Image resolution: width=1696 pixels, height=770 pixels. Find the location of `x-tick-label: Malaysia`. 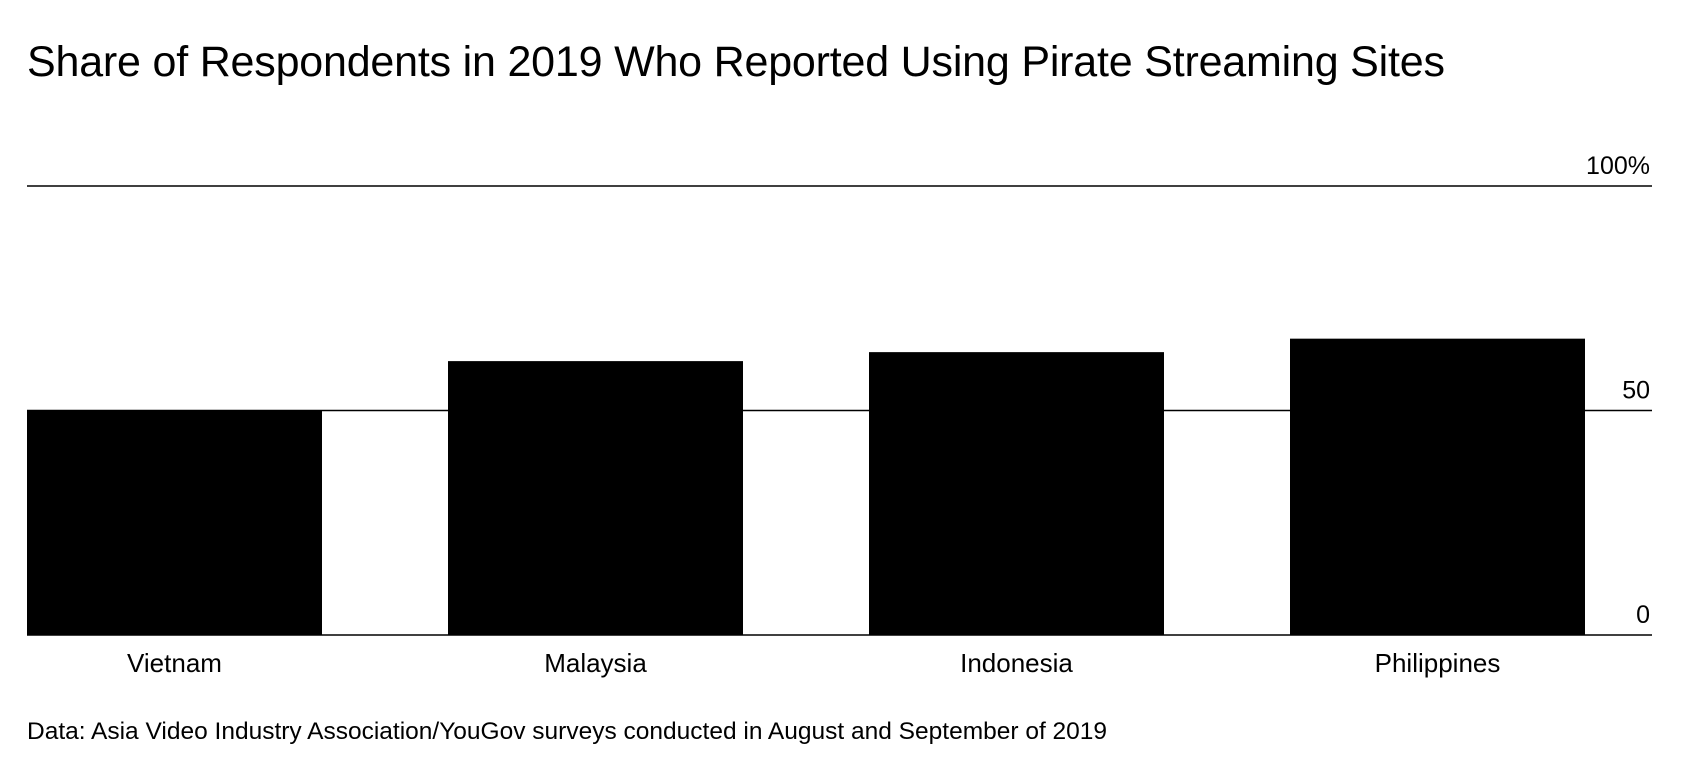

x-tick-label: Malaysia is located at coordinates (595, 663).